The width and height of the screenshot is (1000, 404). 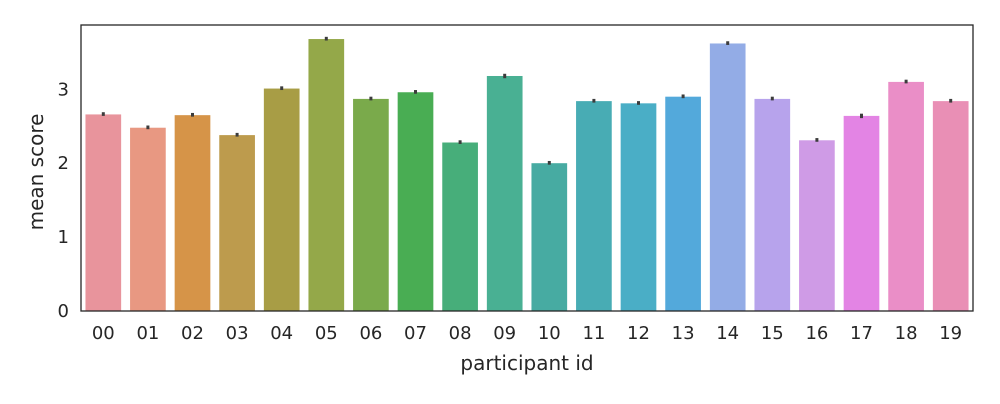 What do you see at coordinates (63, 237) in the screenshot?
I see `y-tick-label-1: 1` at bounding box center [63, 237].